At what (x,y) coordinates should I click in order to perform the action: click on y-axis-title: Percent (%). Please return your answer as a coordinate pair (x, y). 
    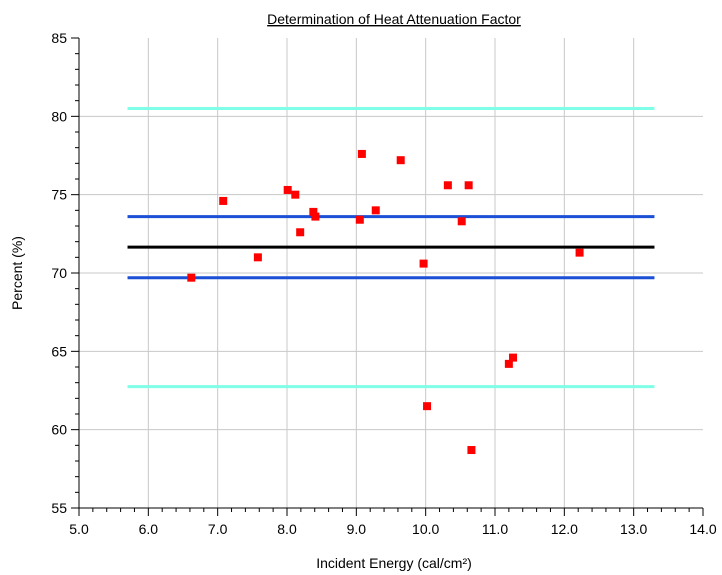
    Looking at the image, I should click on (17, 273).